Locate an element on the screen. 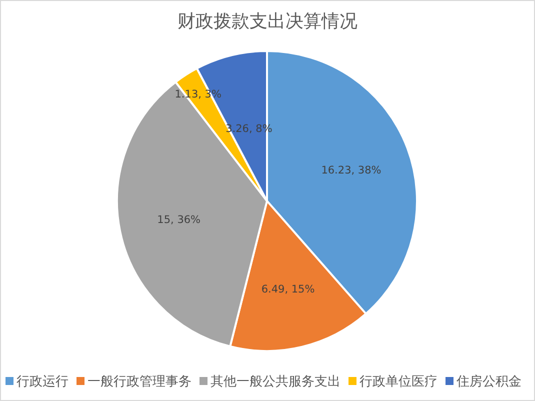  legend-label: 其他一般公共服务支出 is located at coordinates (275, 382).